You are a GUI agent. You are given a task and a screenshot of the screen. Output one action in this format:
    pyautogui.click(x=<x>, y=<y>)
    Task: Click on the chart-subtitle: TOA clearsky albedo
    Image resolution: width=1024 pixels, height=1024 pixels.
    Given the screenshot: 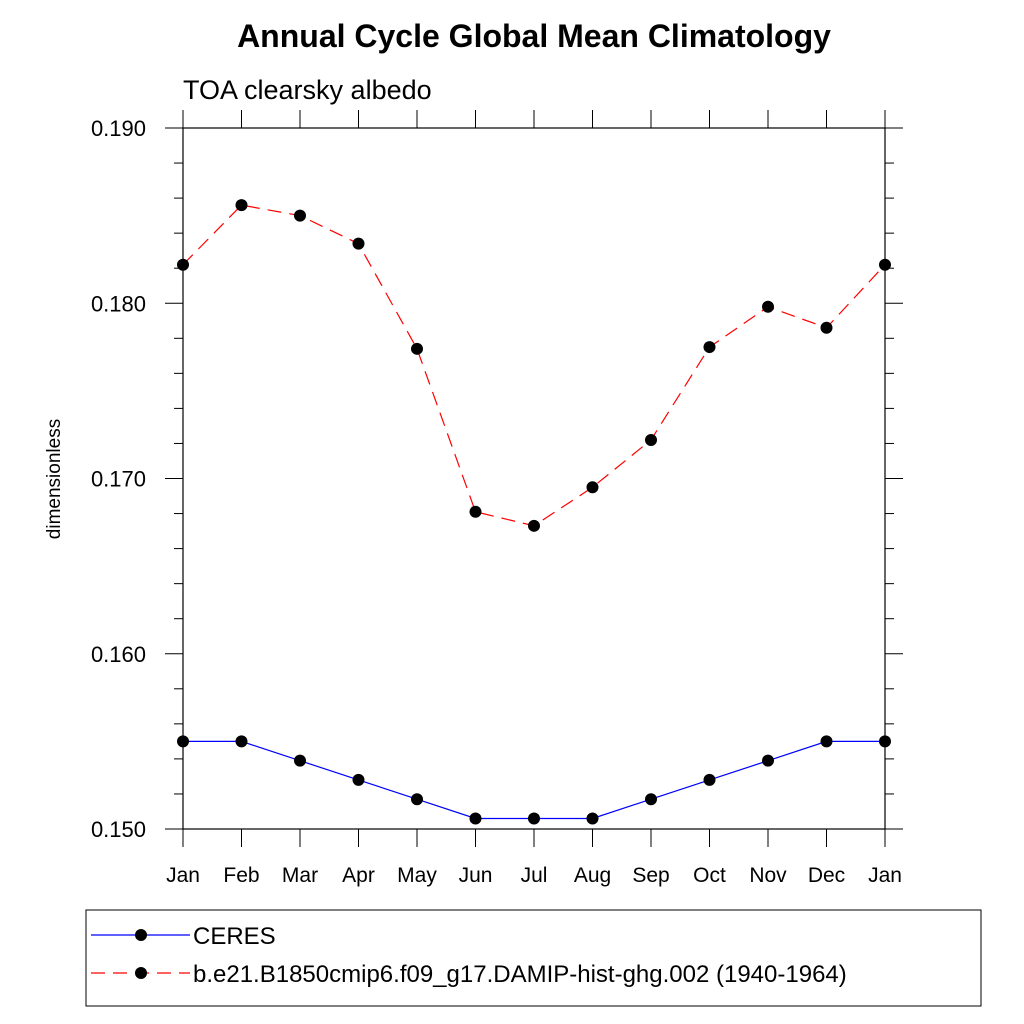 What is the action you would take?
    pyautogui.click(x=307, y=90)
    